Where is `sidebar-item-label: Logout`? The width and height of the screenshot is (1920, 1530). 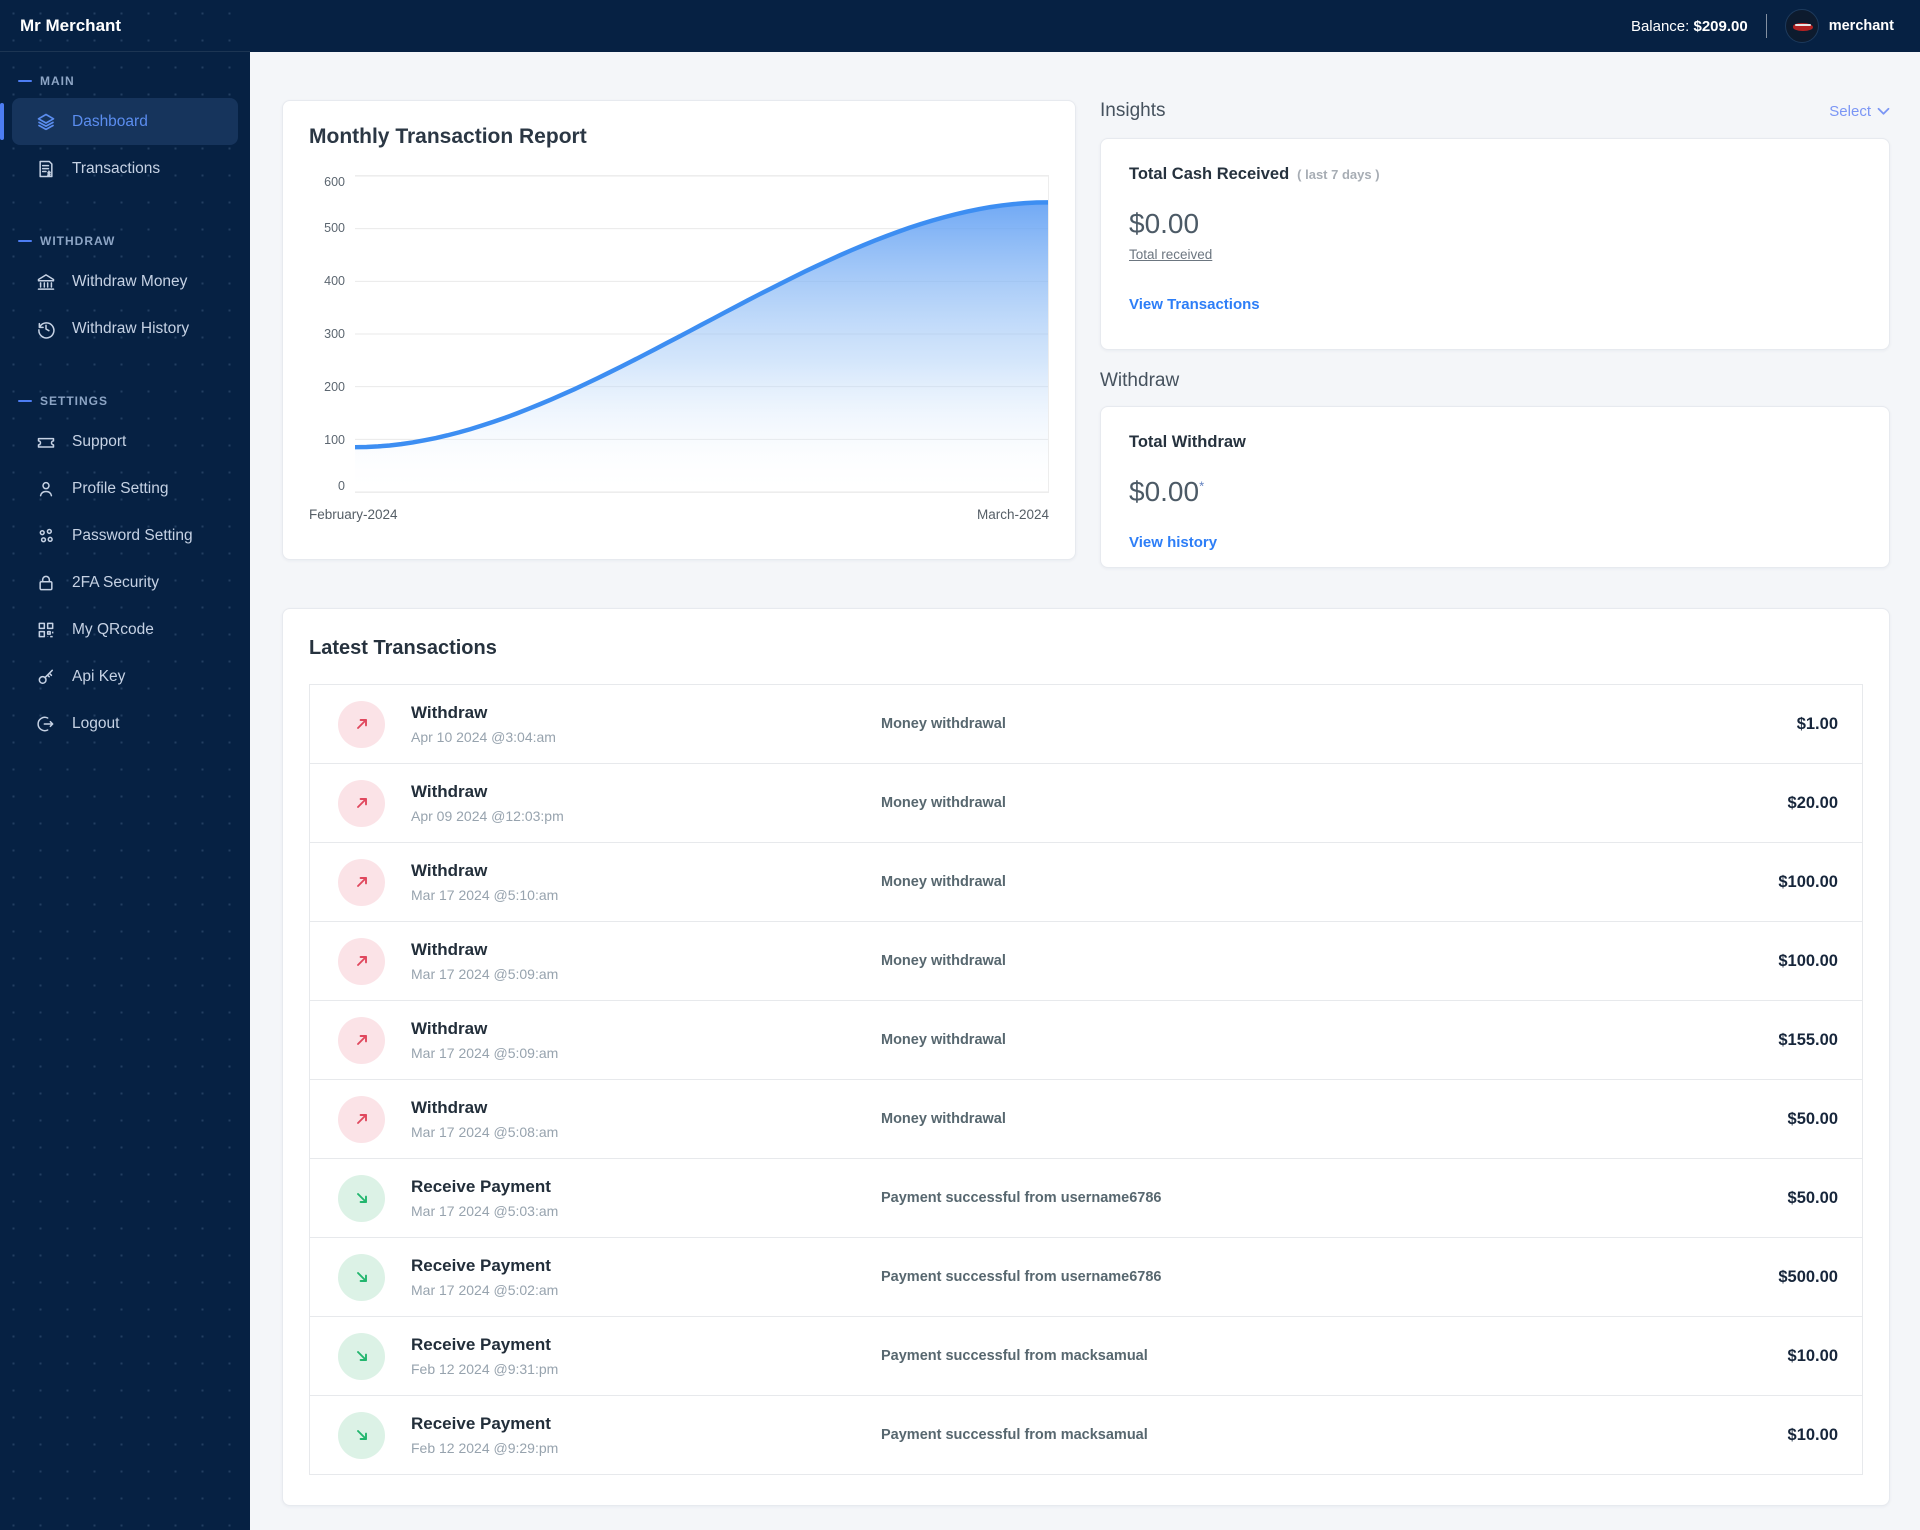
sidebar-item-label: Logout is located at coordinates (96, 723).